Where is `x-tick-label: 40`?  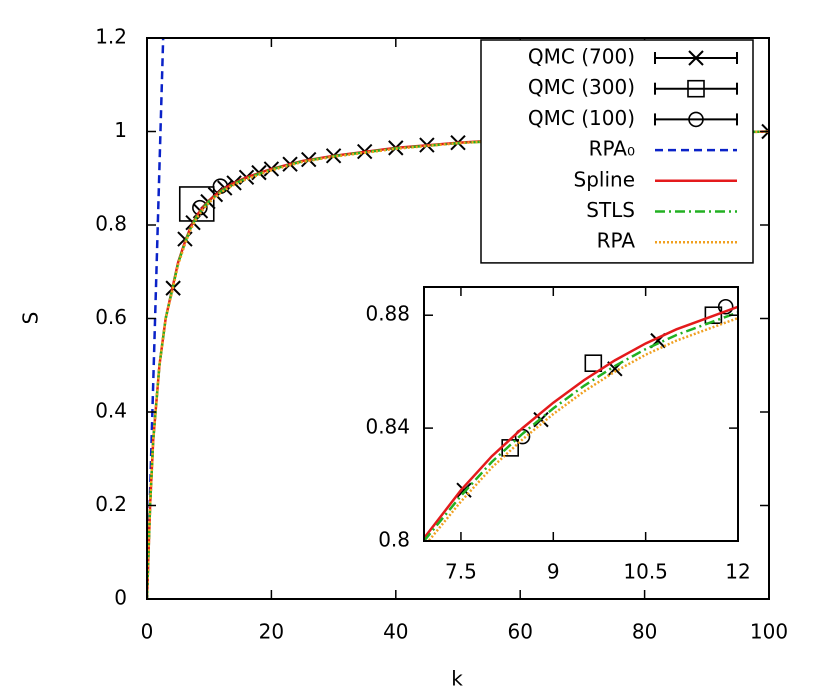 x-tick-label: 40 is located at coordinates (395, 632).